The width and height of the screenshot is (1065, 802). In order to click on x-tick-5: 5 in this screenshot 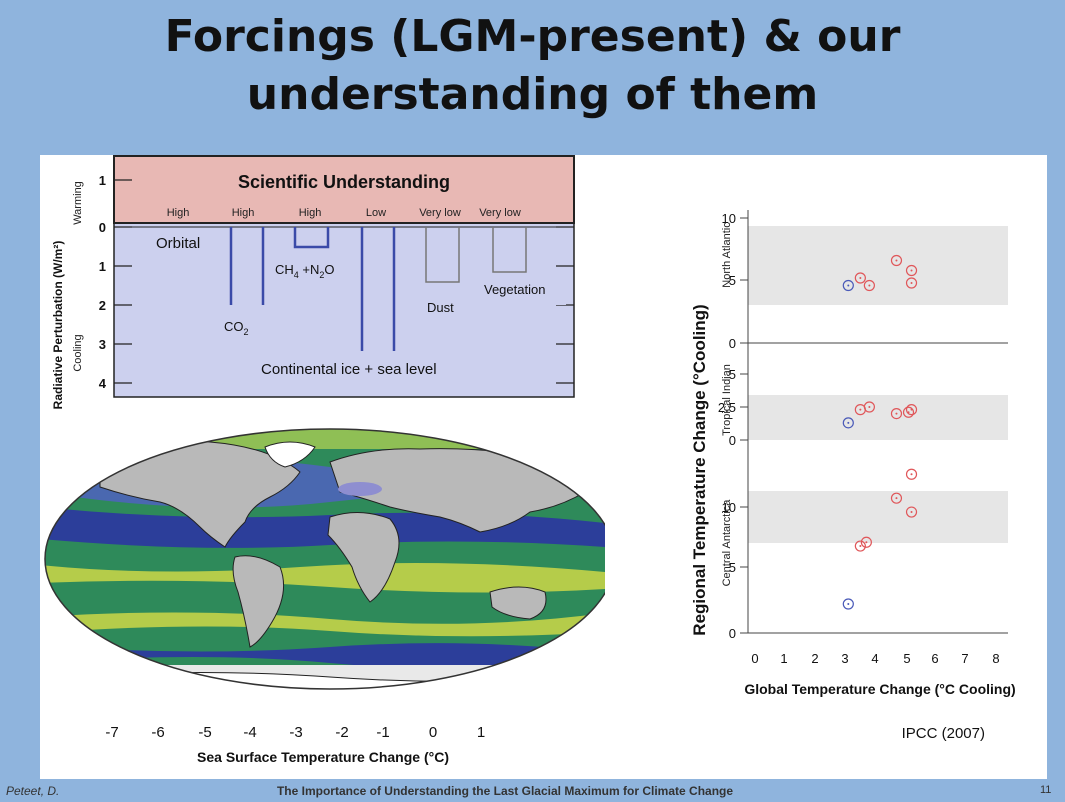, I will do `click(906, 658)`.